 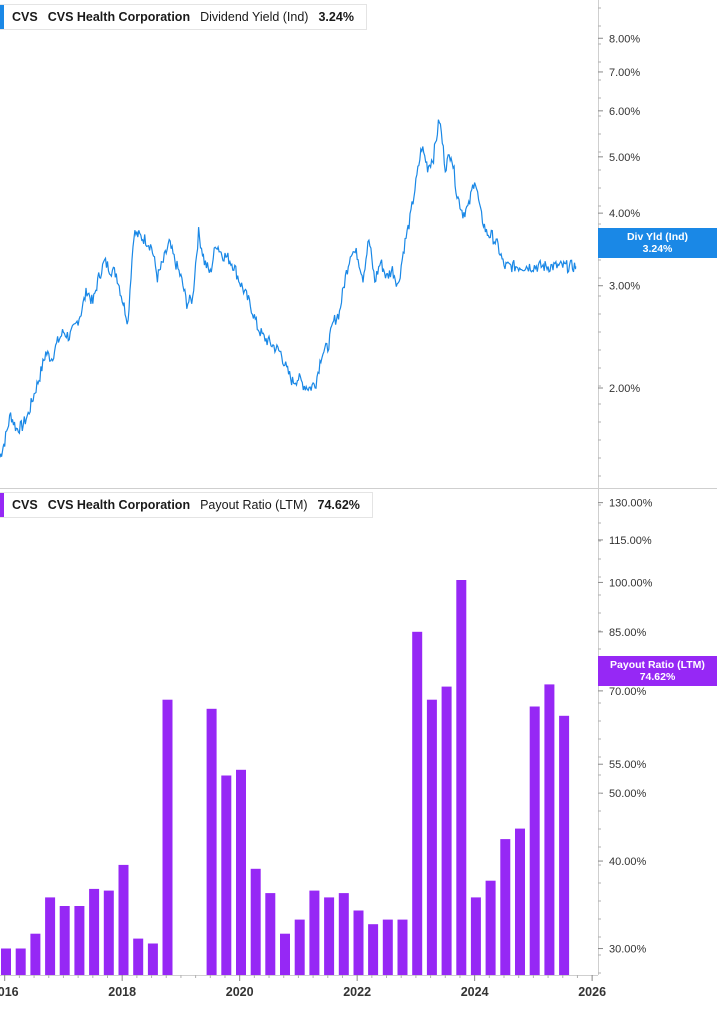 What do you see at coordinates (338, 505) in the screenshot?
I see `bottom-legend-value: 74.62%` at bounding box center [338, 505].